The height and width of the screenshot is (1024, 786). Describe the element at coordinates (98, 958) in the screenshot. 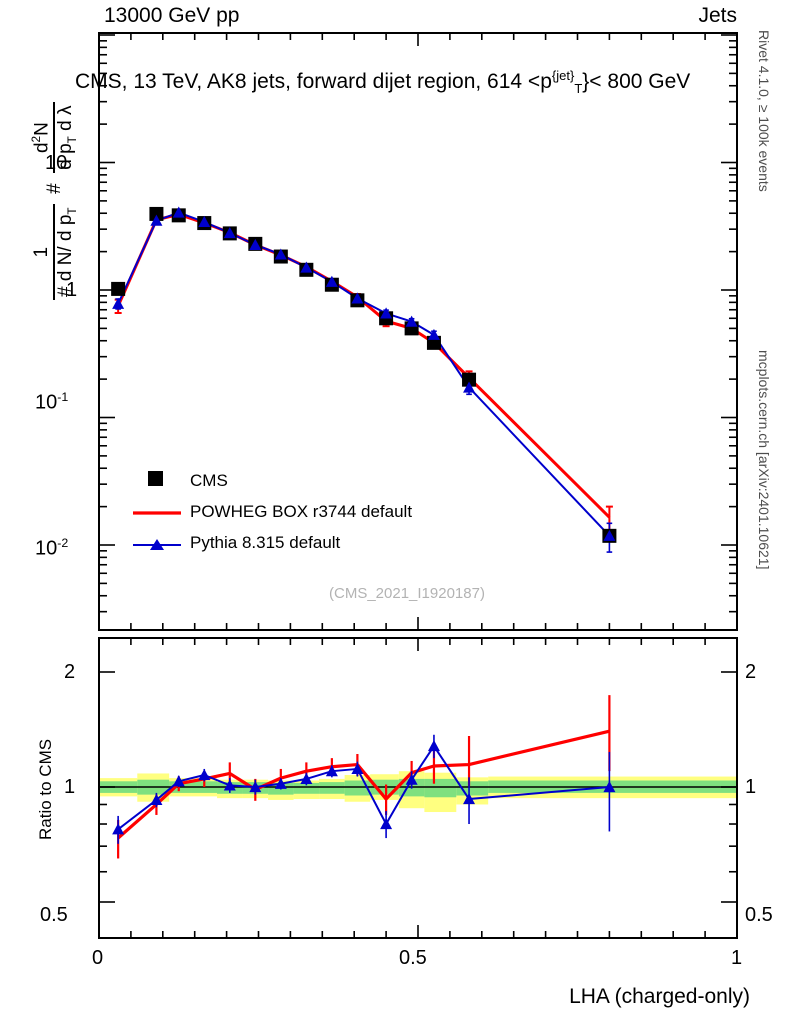

I see `xtick-0: 0` at that location.